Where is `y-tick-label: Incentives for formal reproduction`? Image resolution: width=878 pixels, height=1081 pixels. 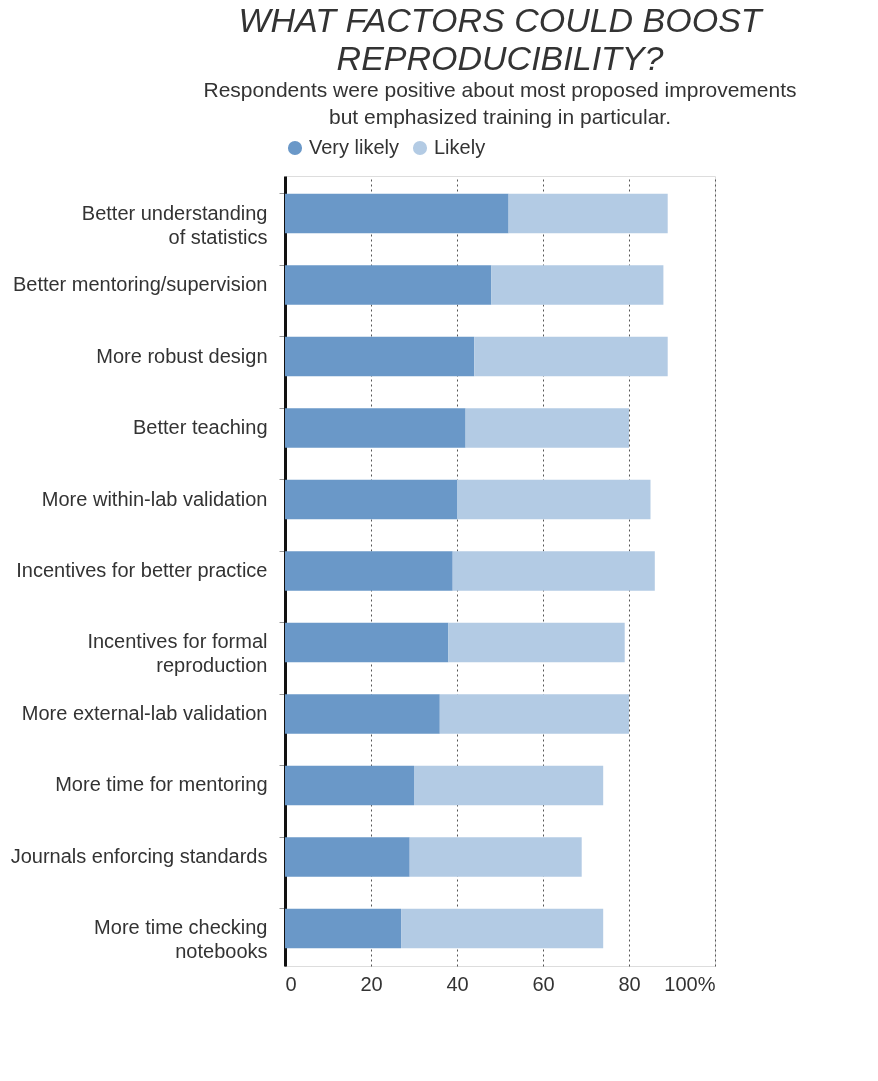 y-tick-label: Incentives for formal reproduction is located at coordinates (177, 653).